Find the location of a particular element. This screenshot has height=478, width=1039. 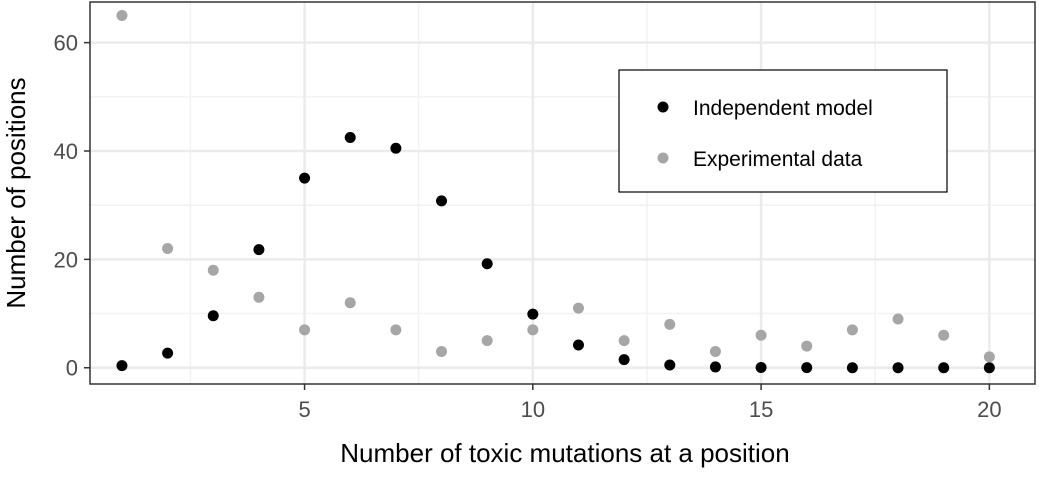

y-tick-label: 20 is located at coordinates (66, 259).